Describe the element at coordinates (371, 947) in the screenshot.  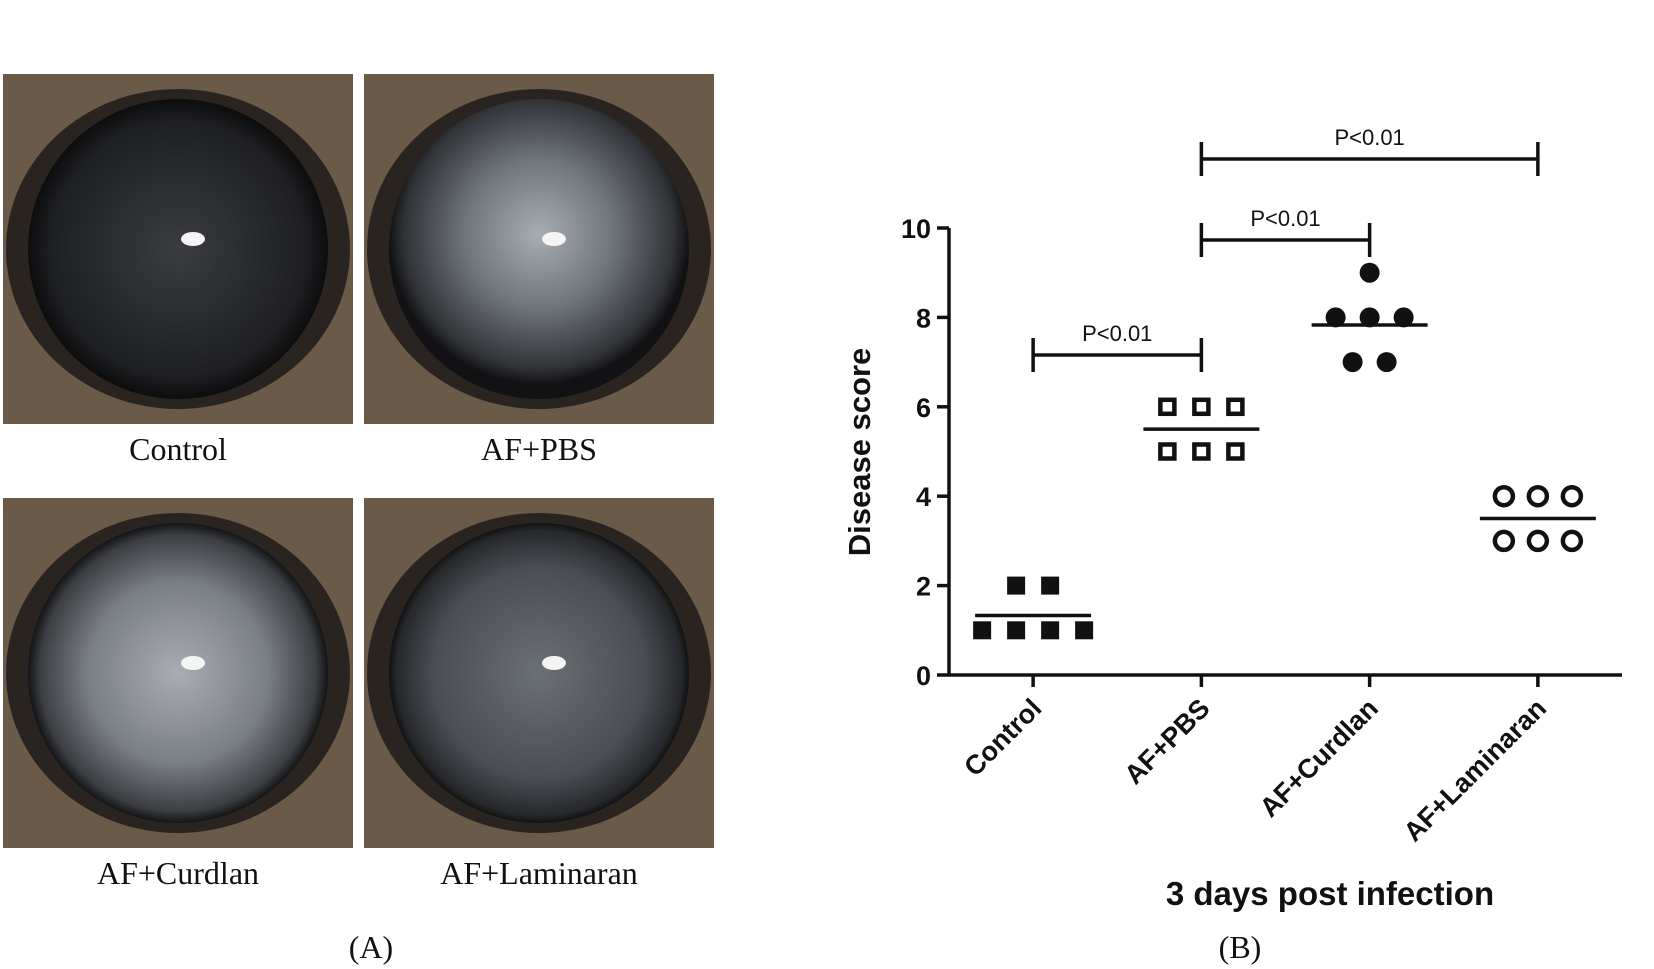
I see `panel-label: (A)` at that location.